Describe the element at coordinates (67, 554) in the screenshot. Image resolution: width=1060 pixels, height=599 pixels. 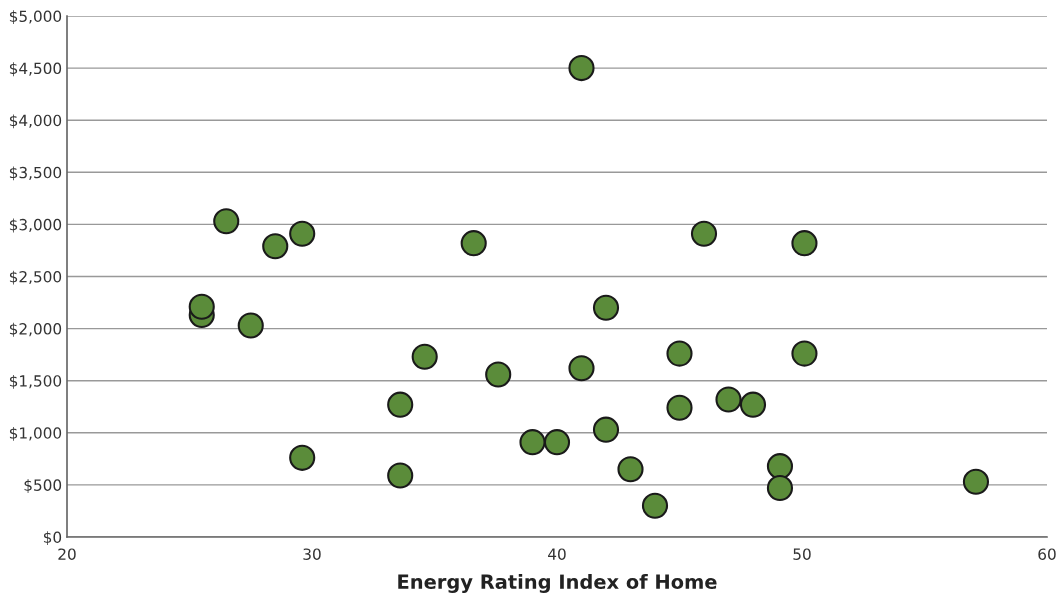
I see `x-tick-label: 20` at that location.